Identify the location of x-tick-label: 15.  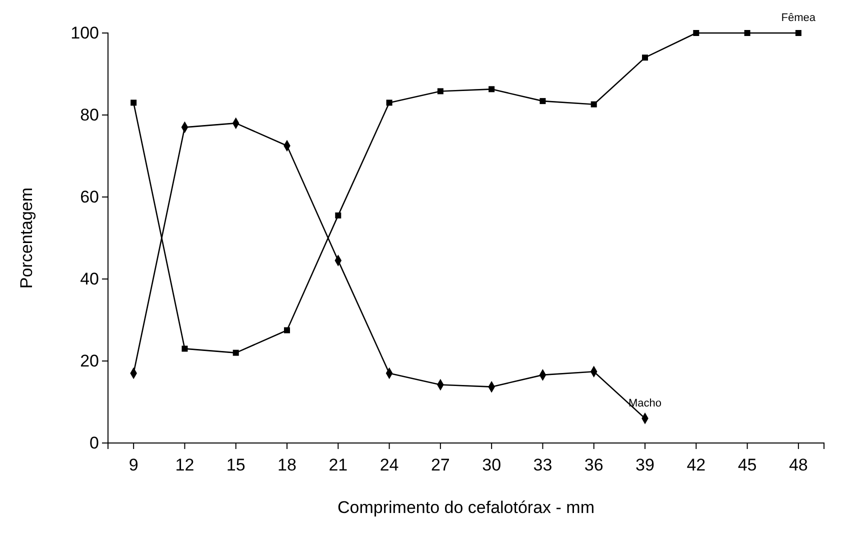
(236, 465).